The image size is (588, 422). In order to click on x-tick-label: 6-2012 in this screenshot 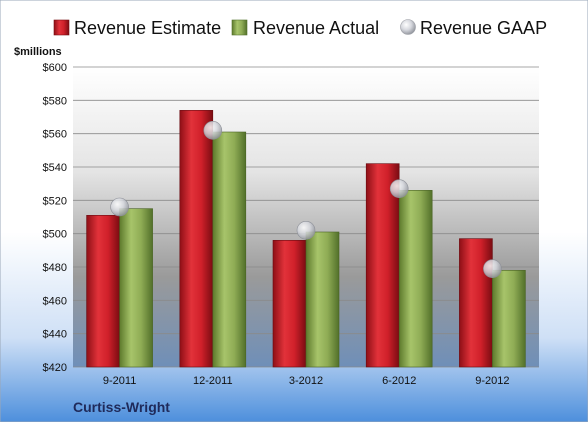, I will do `click(399, 381)`.